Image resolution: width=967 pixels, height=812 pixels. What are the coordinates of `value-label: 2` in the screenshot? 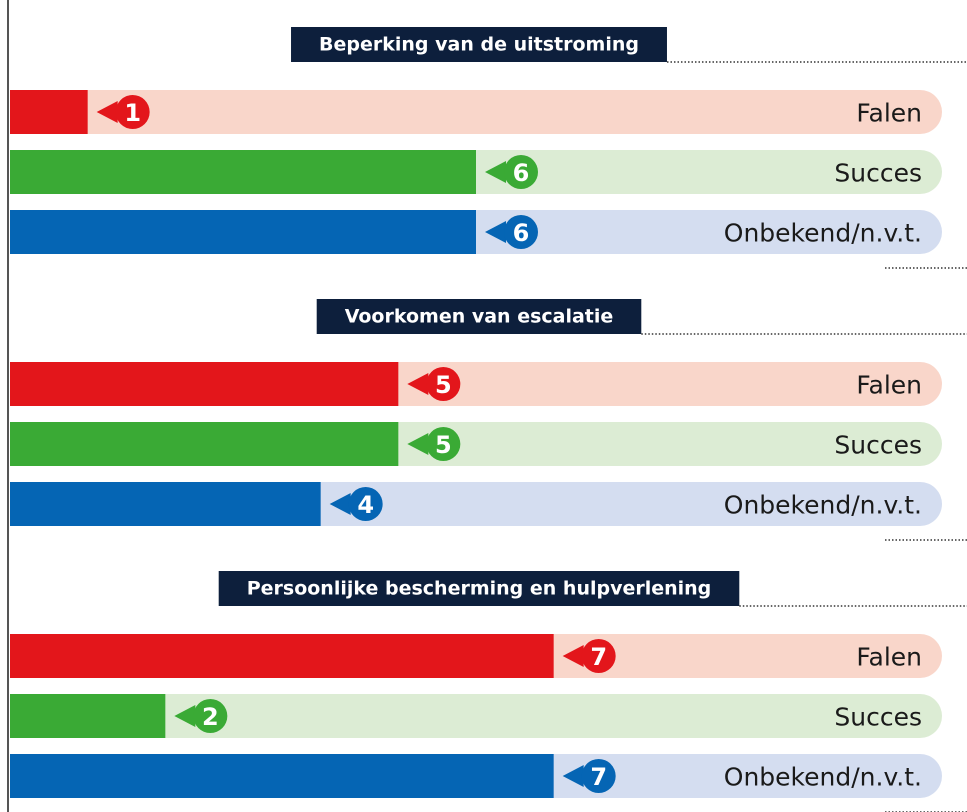 It's located at (210, 717).